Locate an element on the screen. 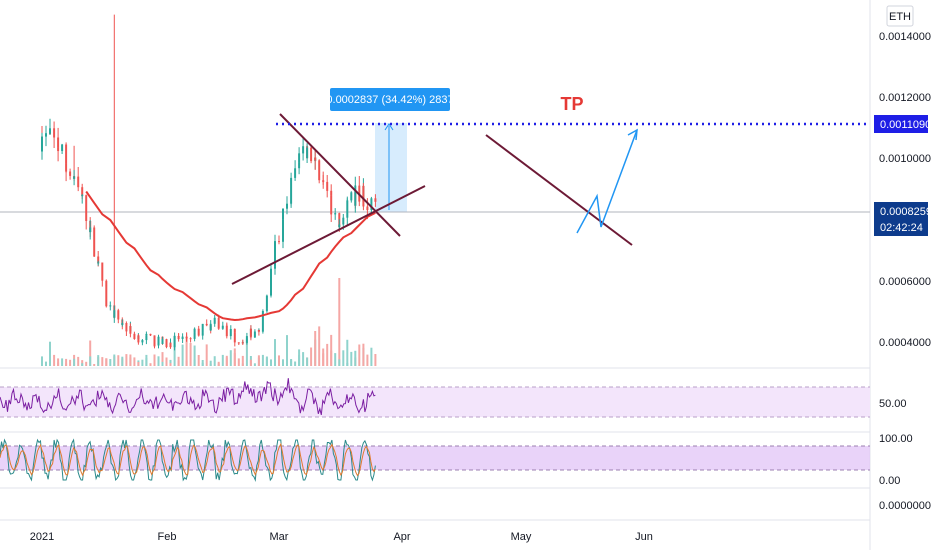 This screenshot has width=932, height=550. price-tick-label: 0.0010000 is located at coordinates (905, 159).